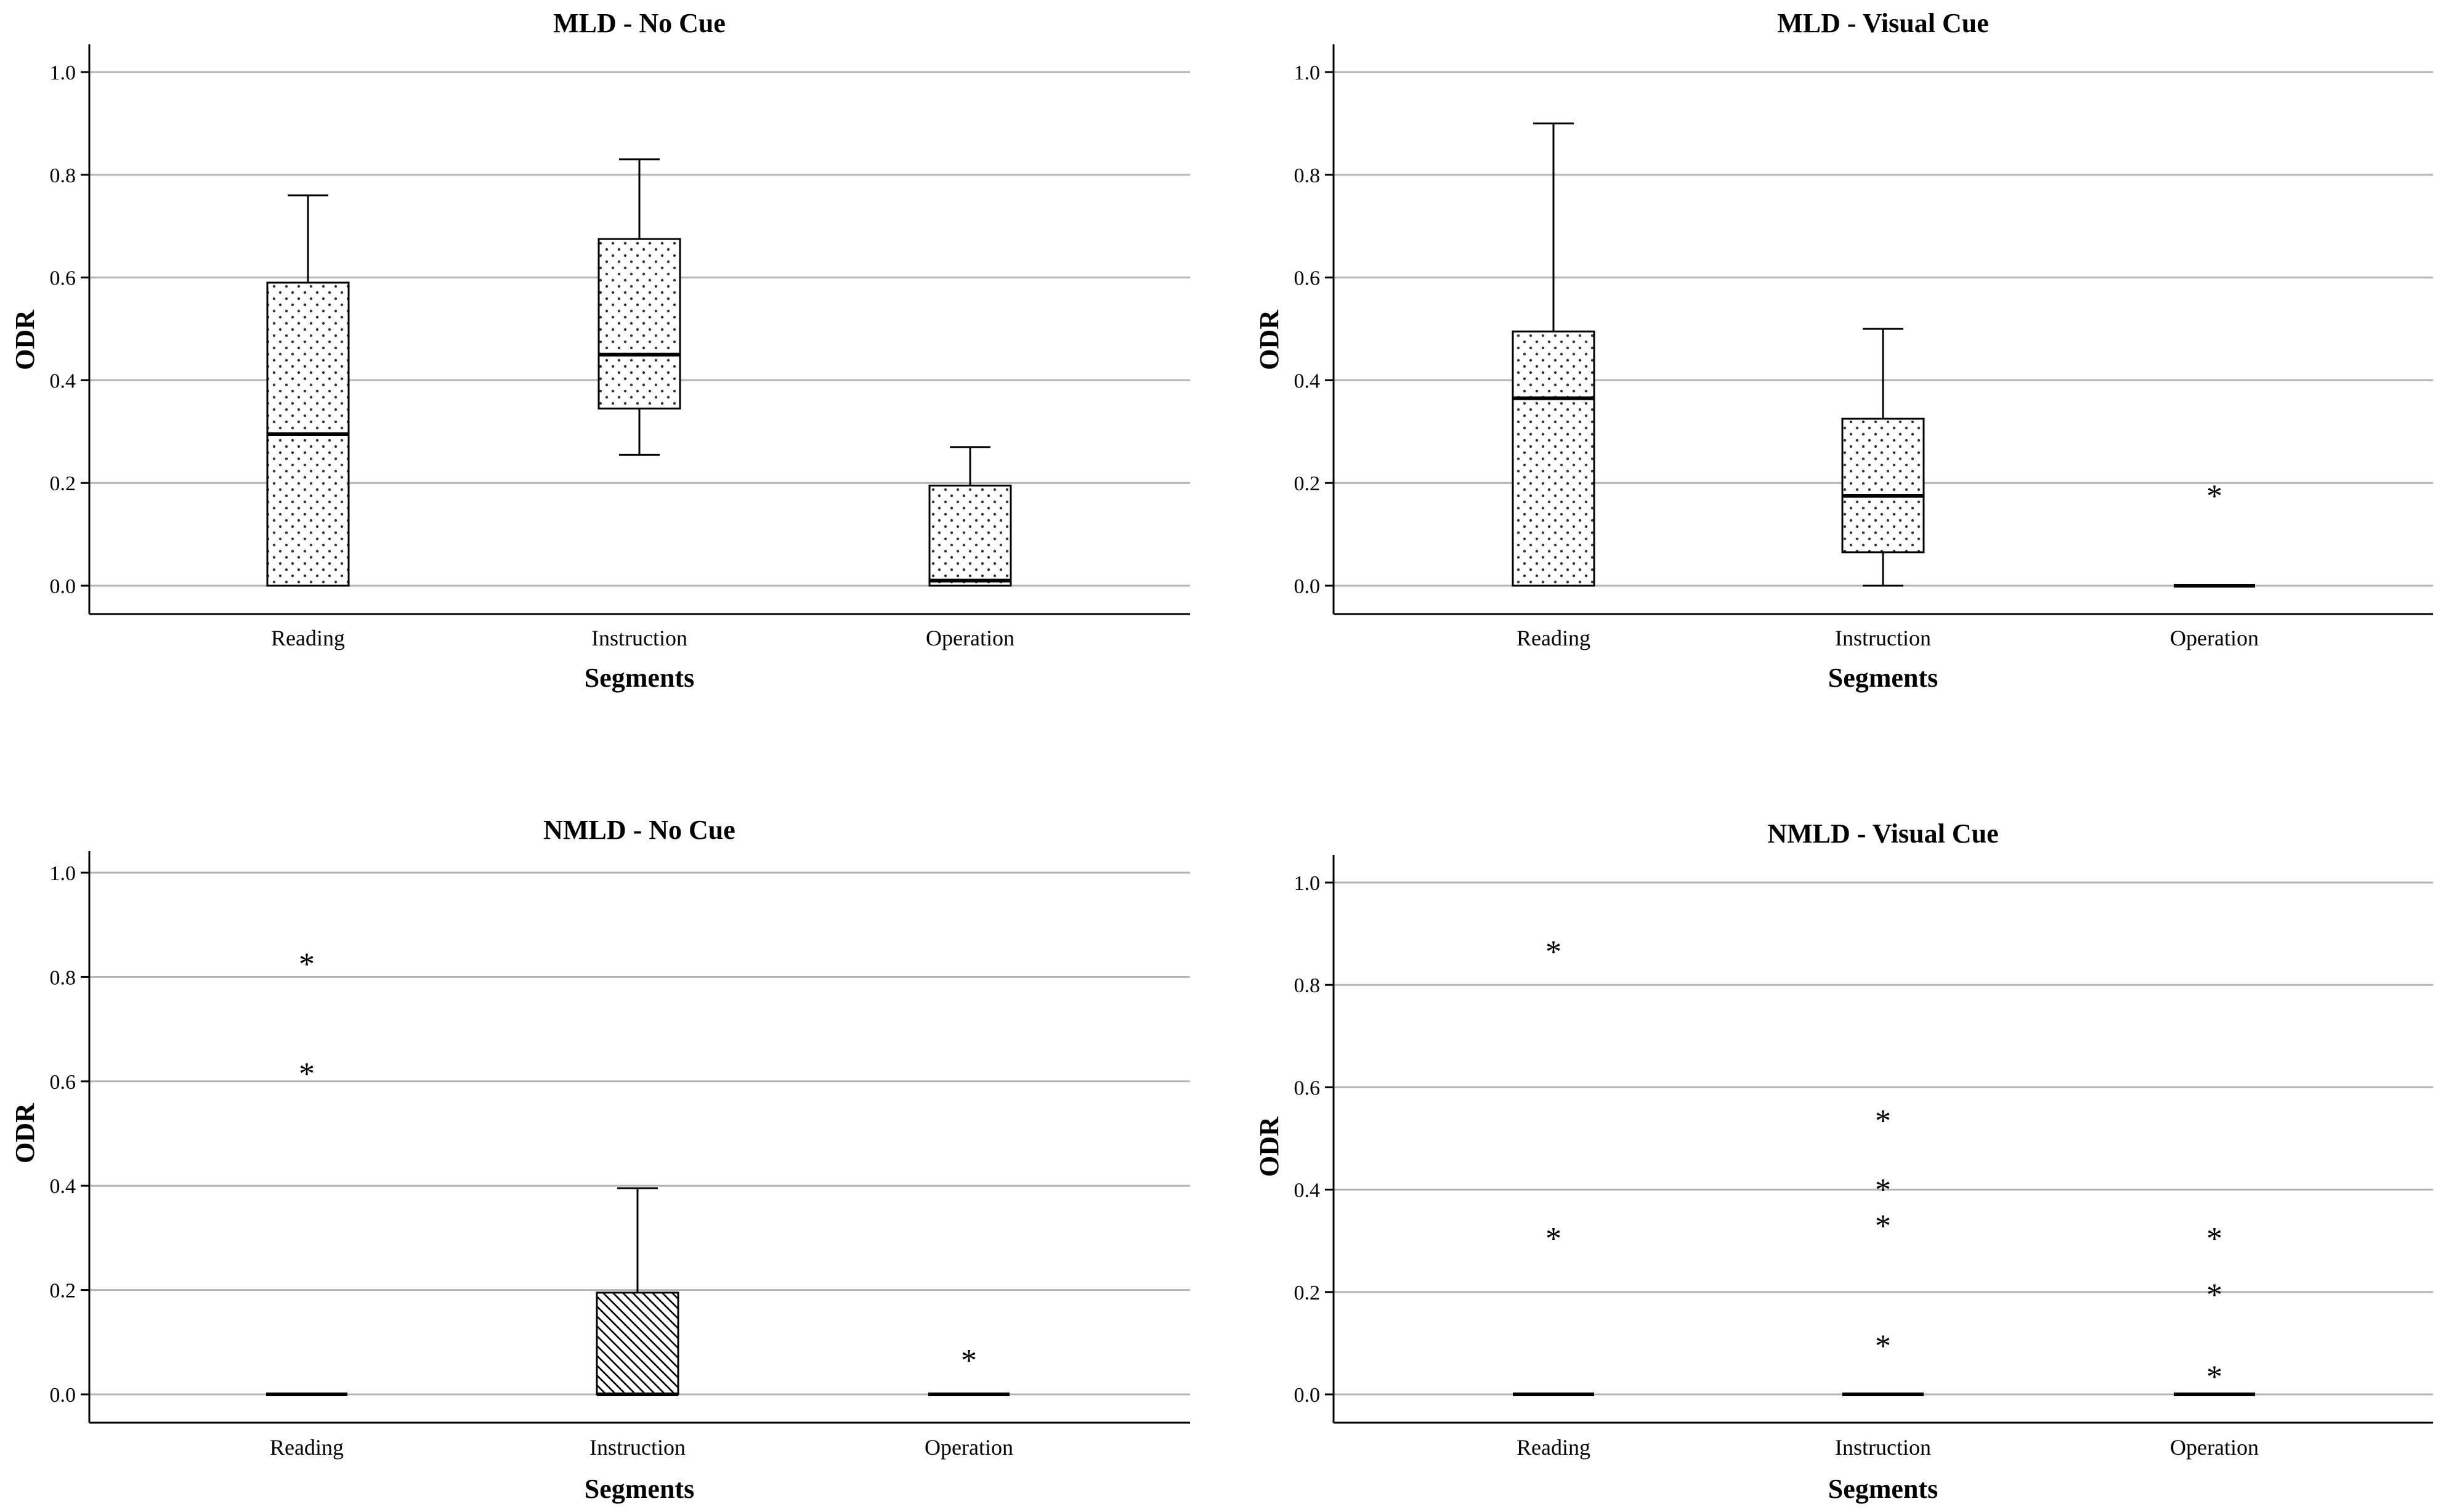 The height and width of the screenshot is (1512, 2446). Describe the element at coordinates (1882, 23) in the screenshot. I see `panel-title: MLD - Visual Cue` at that location.